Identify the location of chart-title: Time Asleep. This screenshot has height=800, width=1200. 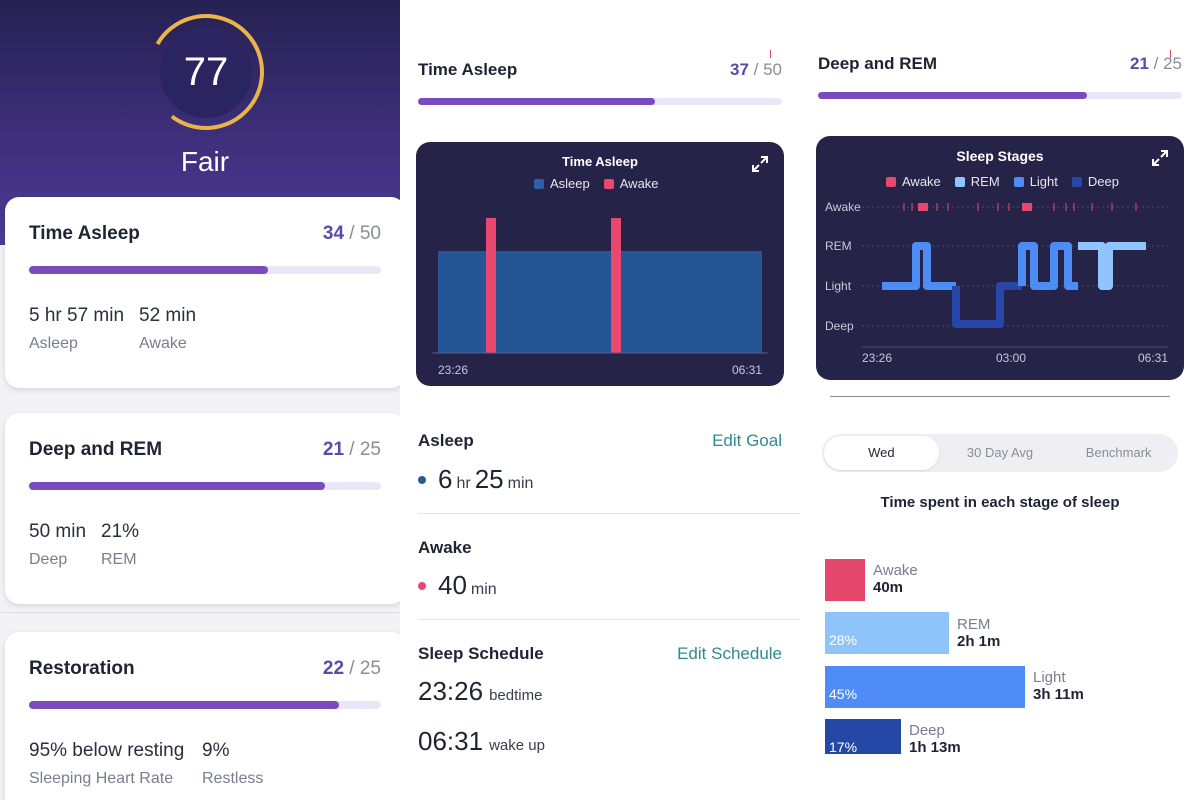
(600, 161).